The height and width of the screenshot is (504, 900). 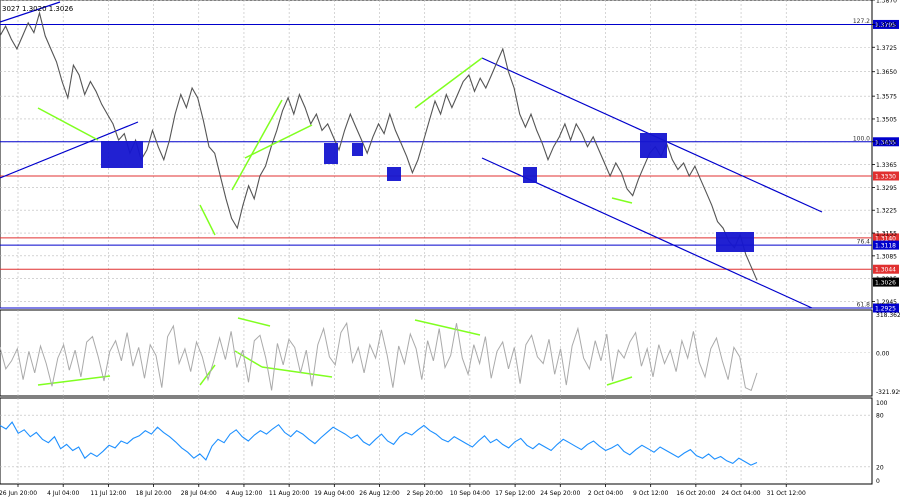 I want to click on x-tick-label: 17 Sep 12:00, so click(x=515, y=493).